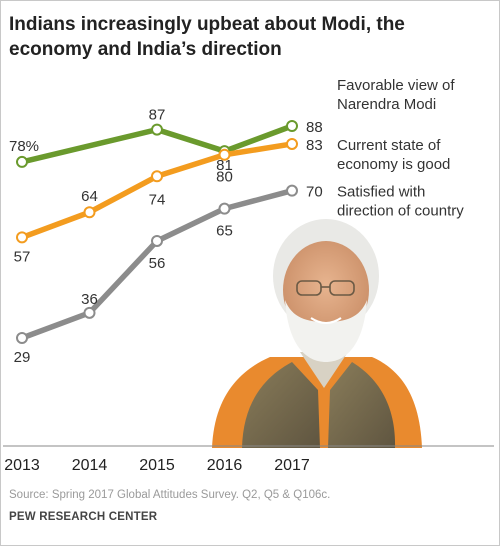  I want to click on data-label: 83, so click(314, 145).